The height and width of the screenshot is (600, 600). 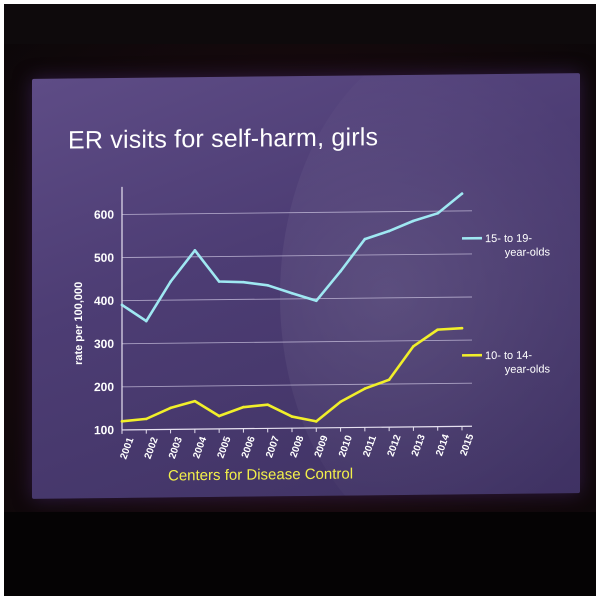 What do you see at coordinates (438, 213) in the screenshot?
I see `data-point-15-19-2014` at bounding box center [438, 213].